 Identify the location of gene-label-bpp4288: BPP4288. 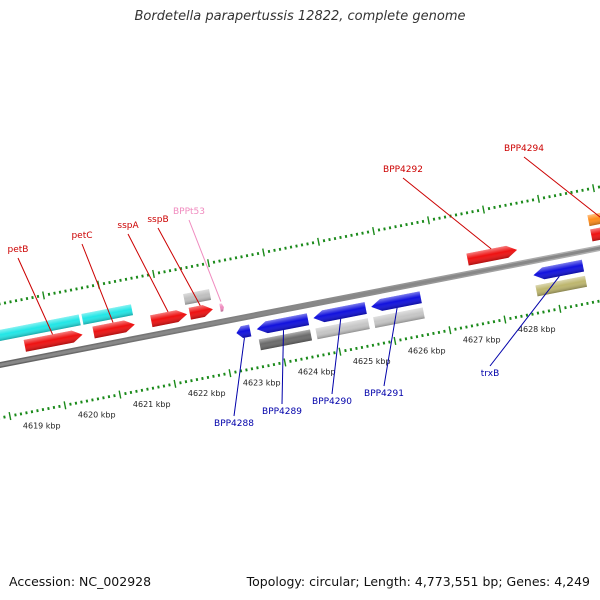
(234, 424).